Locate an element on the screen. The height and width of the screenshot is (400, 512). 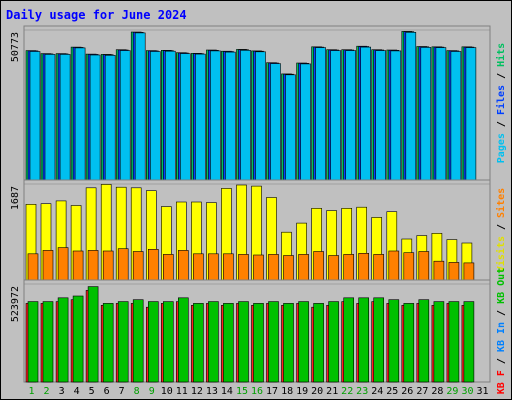
x-tick-label-12: 12 is located at coordinates (197, 391).